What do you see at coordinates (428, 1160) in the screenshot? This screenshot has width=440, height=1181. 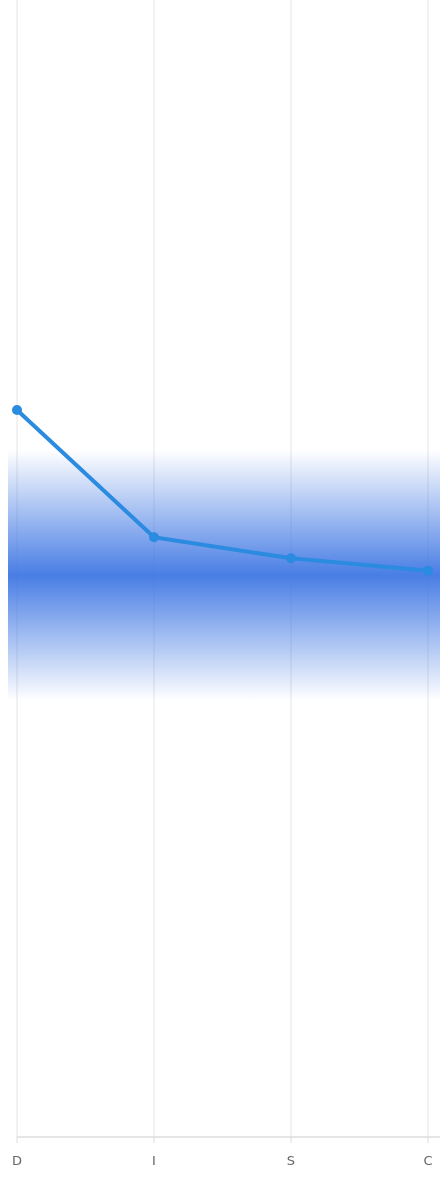 I see `x-tick-label: C` at bounding box center [428, 1160].